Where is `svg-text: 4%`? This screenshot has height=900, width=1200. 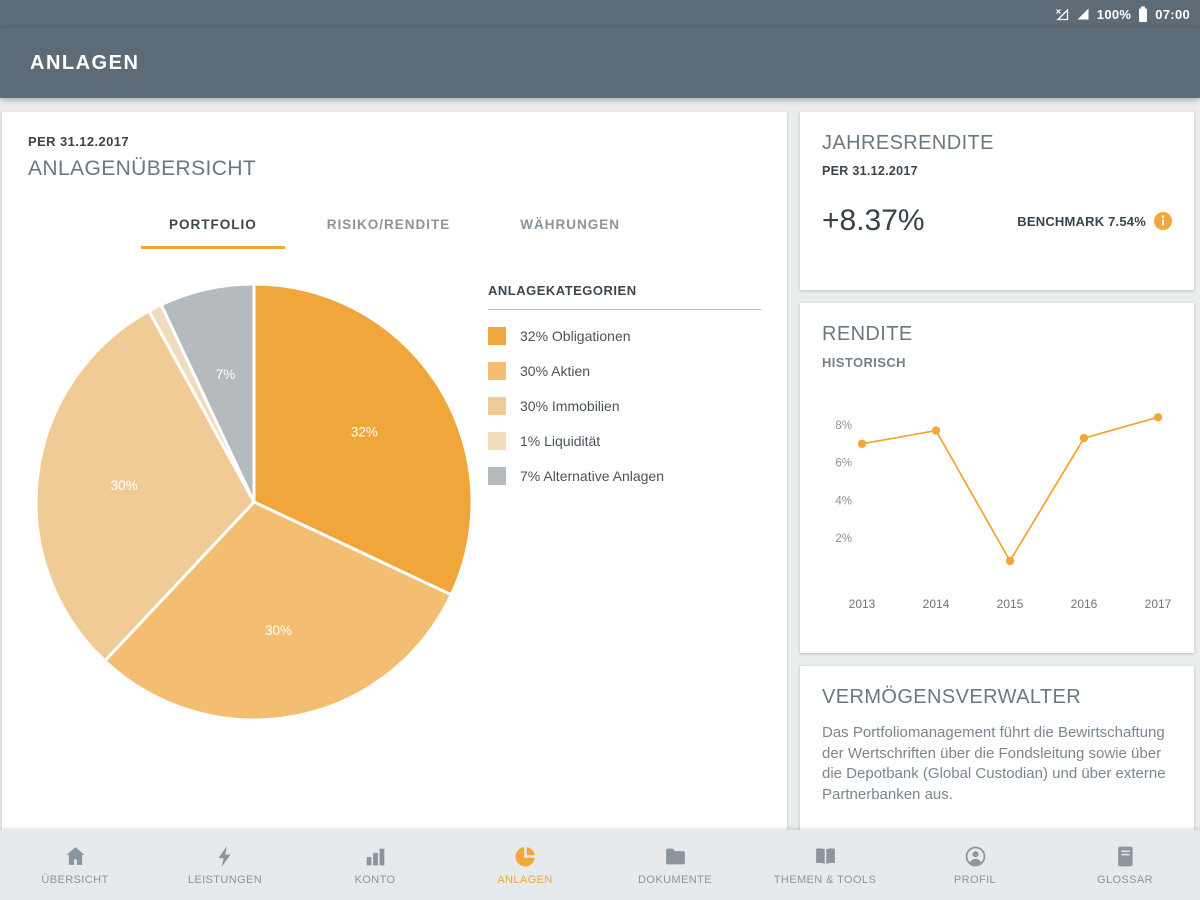
svg-text: 4% is located at coordinates (843, 501).